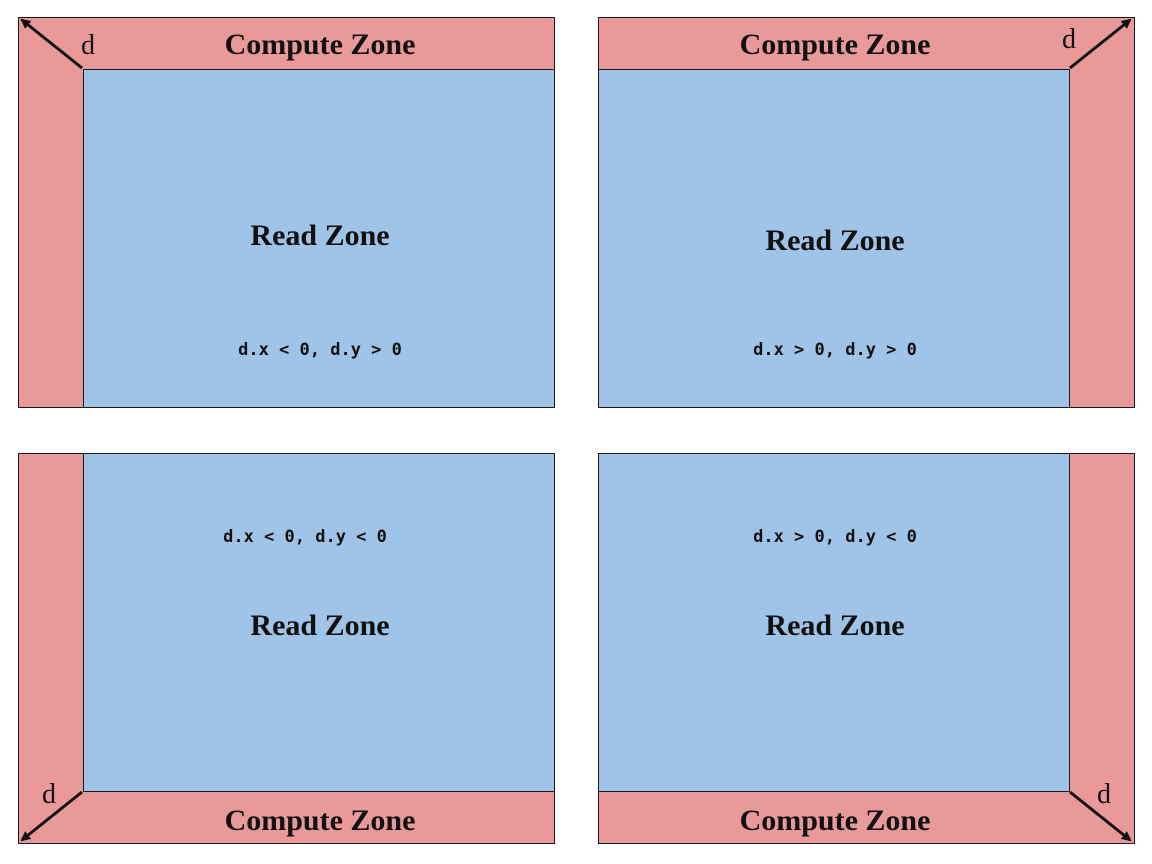 The width and height of the screenshot is (1152, 864). I want to click on condition-label: d.x < 0, d.y < 0, so click(305, 537).